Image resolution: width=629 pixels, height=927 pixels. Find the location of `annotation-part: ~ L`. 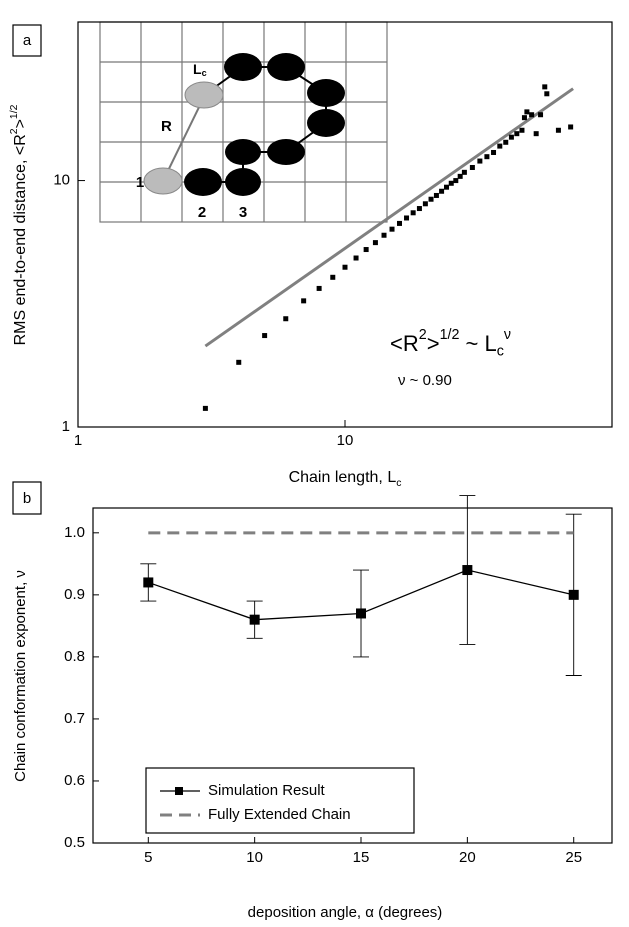

annotation-part: ~ L is located at coordinates (477, 343).